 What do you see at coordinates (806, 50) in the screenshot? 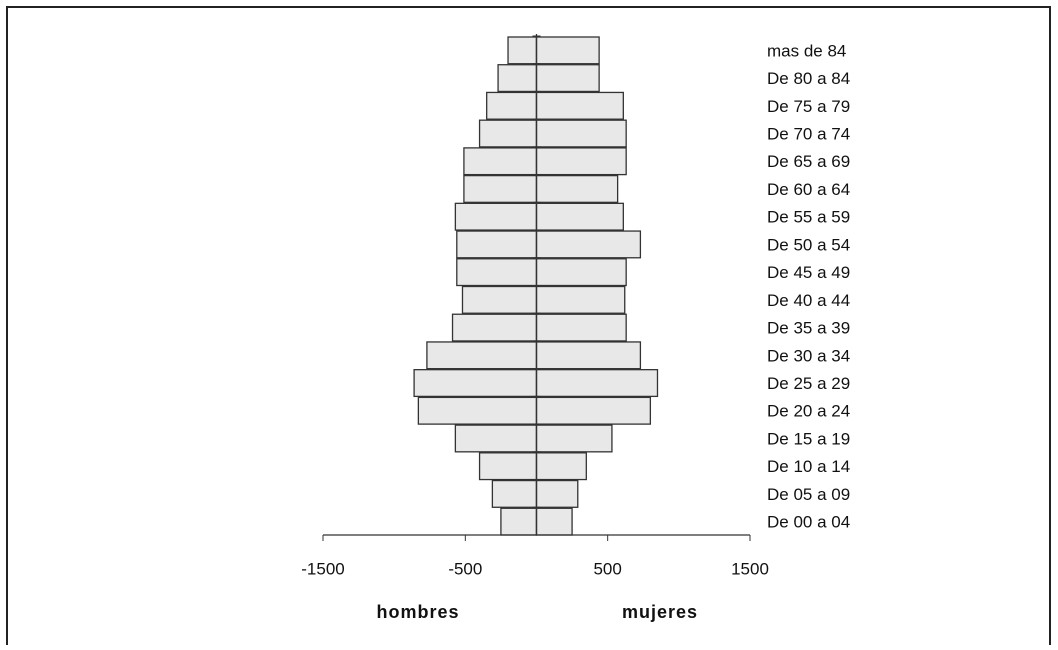
I see `category-label: mas de 84` at bounding box center [806, 50].